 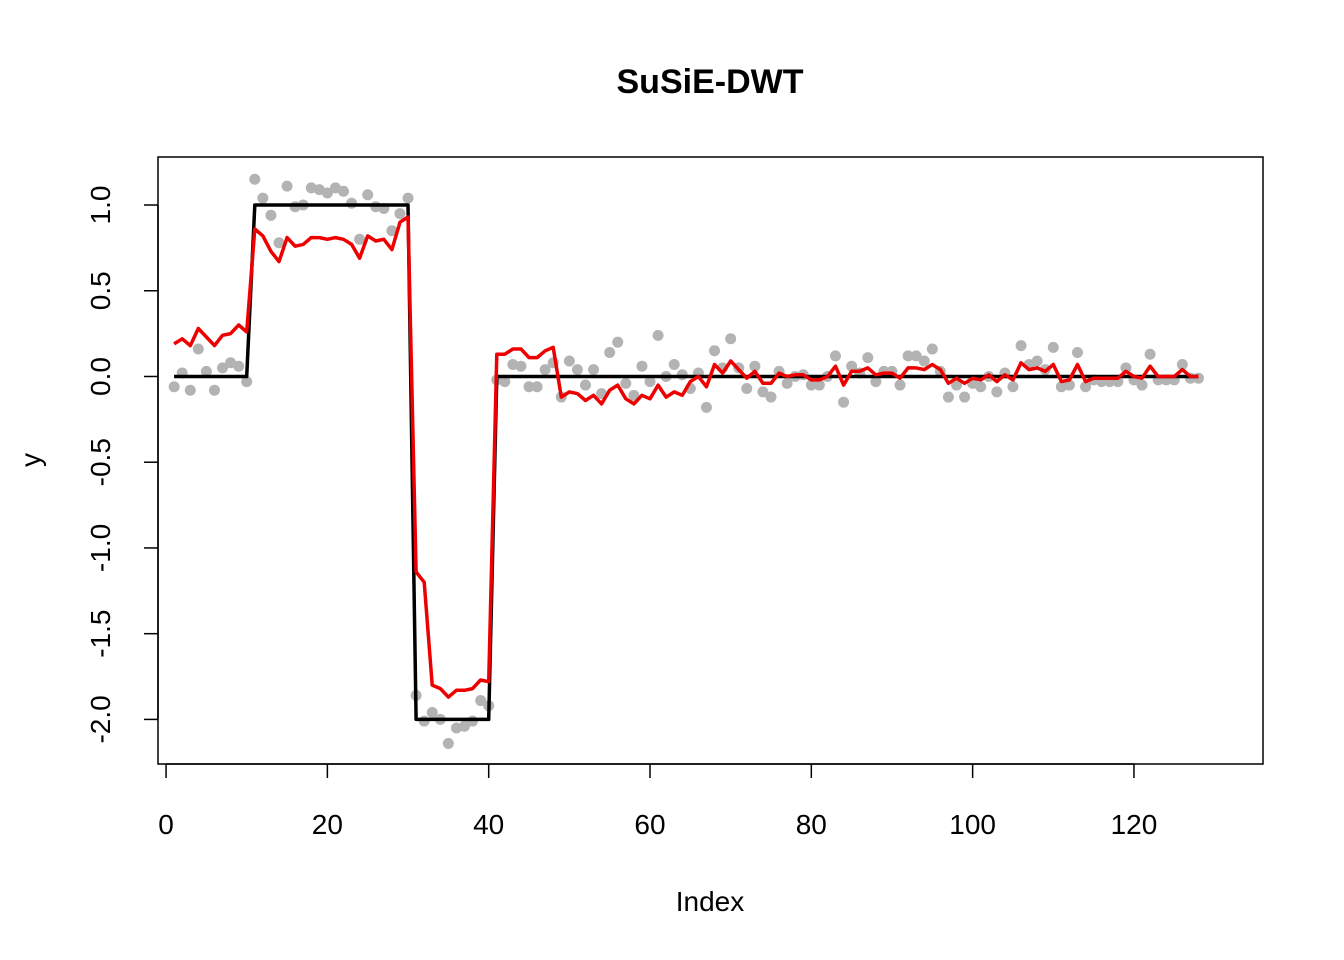 What do you see at coordinates (100, 376) in the screenshot?
I see `y-tick-label: 0.0` at bounding box center [100, 376].